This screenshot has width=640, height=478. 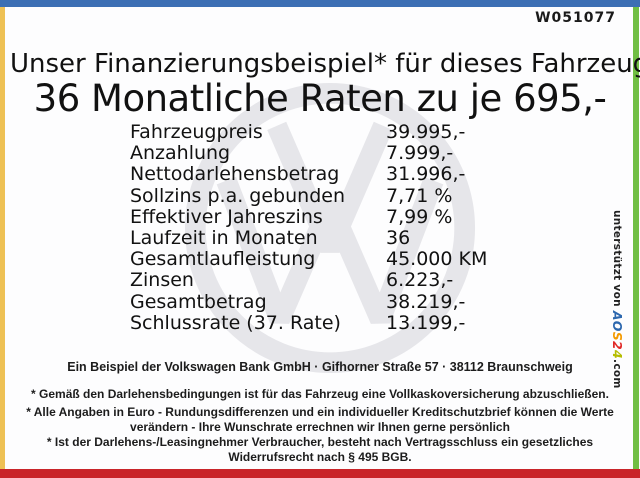 I want to click on row-label: Effektiver Jahreszins, so click(x=226, y=216).